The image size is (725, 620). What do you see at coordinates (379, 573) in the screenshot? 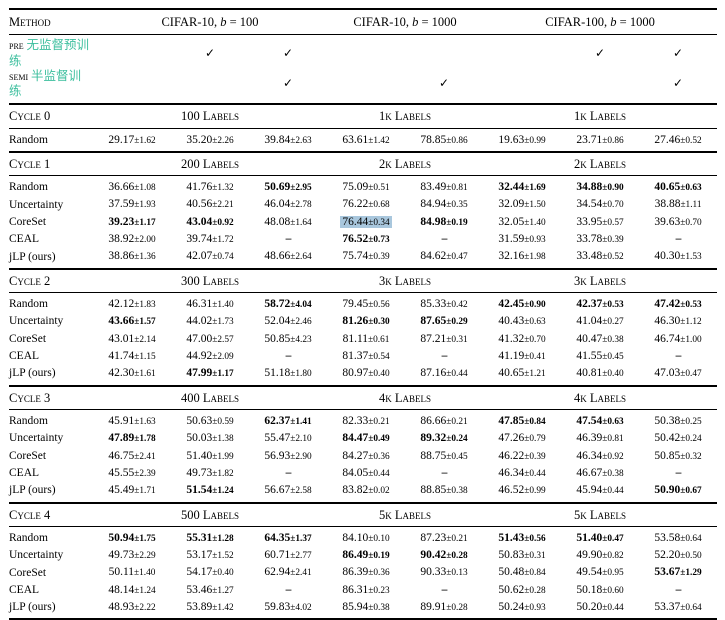
I see `error-margin: ±0.36` at bounding box center [379, 573].